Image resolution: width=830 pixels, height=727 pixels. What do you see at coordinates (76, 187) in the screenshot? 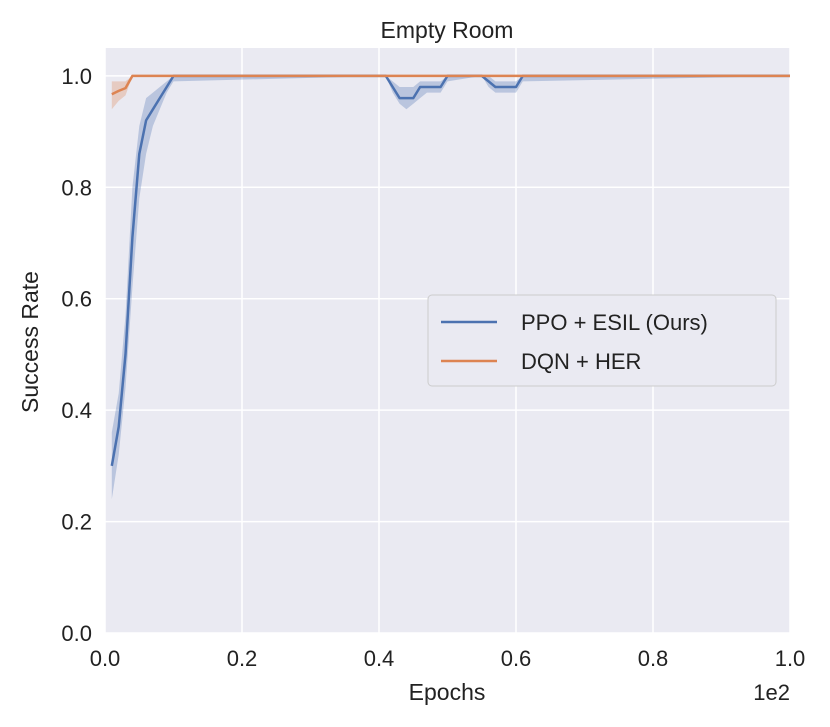
I see `y-tick-label: 0.8` at bounding box center [76, 187].